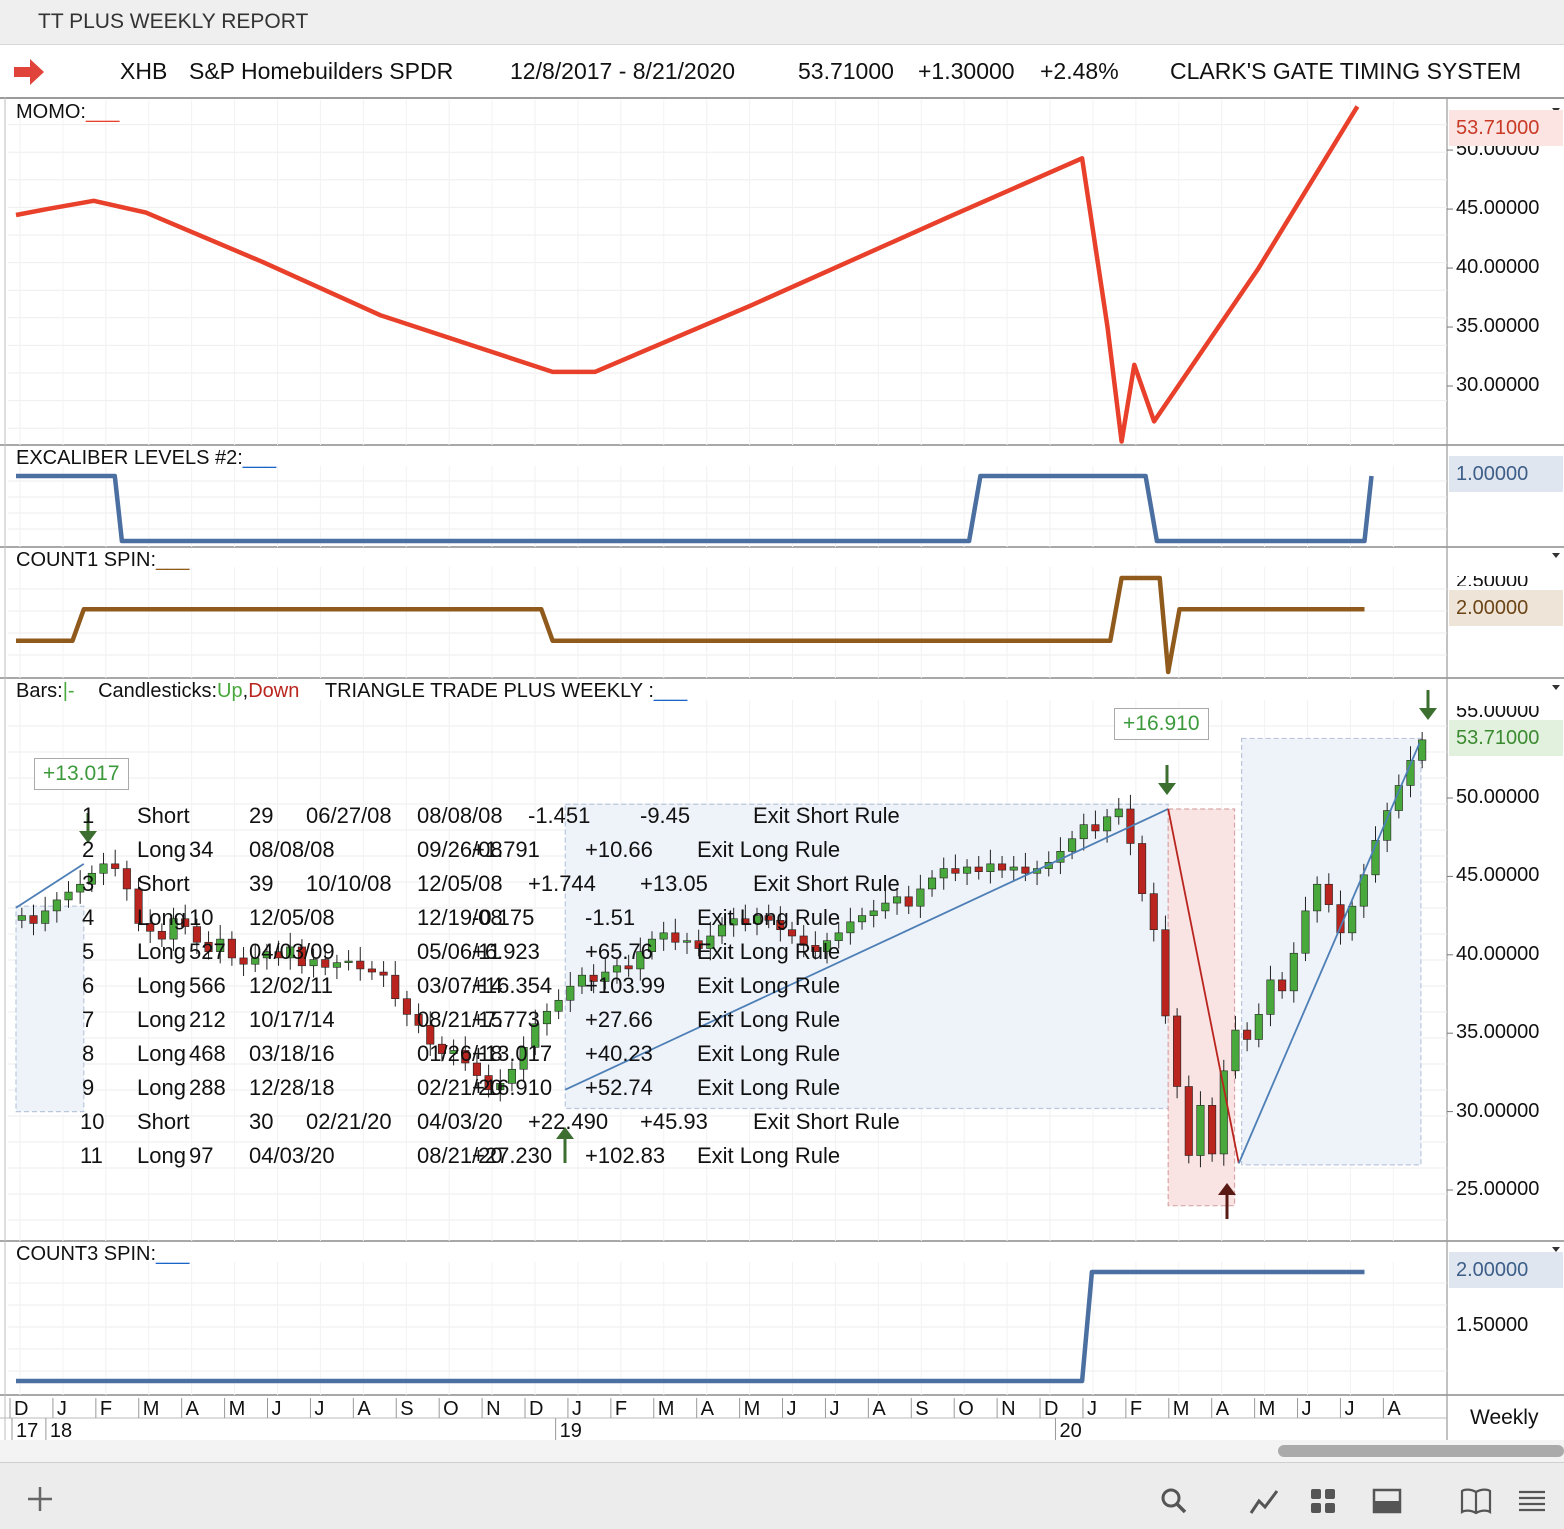 The width and height of the screenshot is (1564, 1529). What do you see at coordinates (493, 1409) in the screenshot?
I see `x-axis-month: N` at bounding box center [493, 1409].